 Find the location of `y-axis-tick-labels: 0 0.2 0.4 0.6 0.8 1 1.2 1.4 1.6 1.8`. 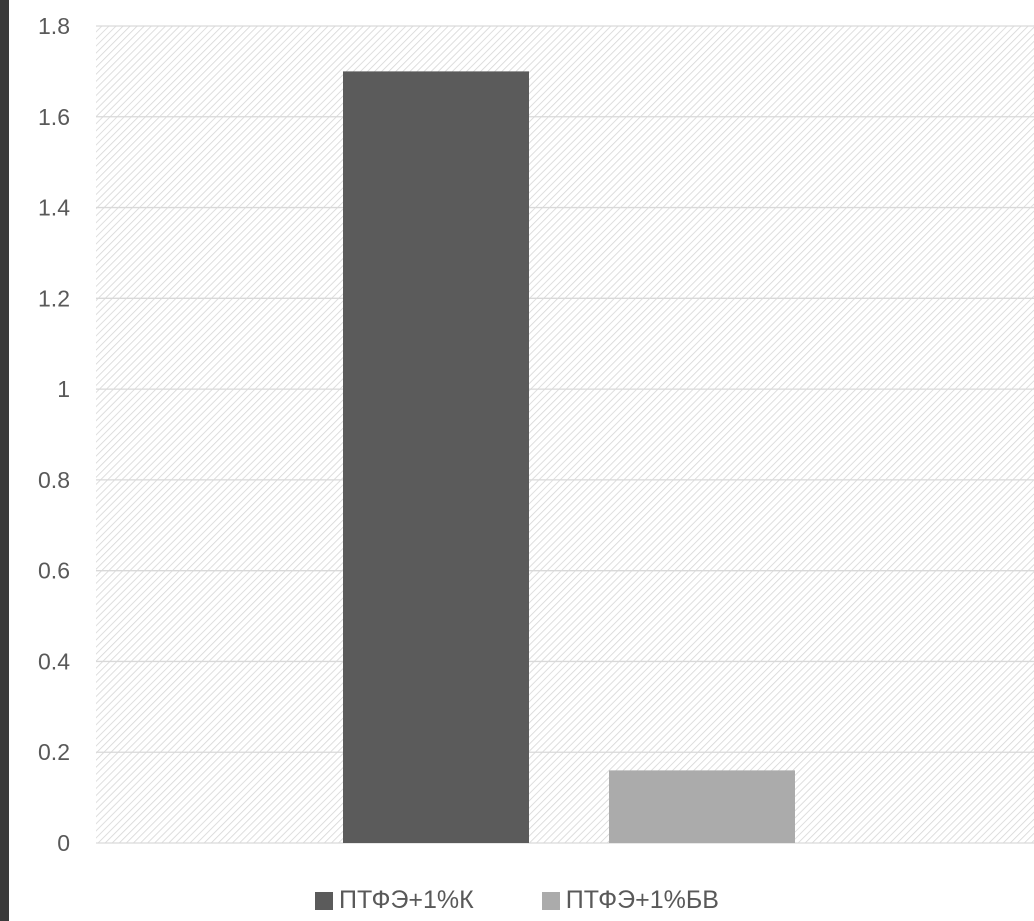

y-axis-tick-labels: 0 0.2 0.4 0.6 0.8 1 1.2 1.4 1.6 1.8 is located at coordinates (54, 434).